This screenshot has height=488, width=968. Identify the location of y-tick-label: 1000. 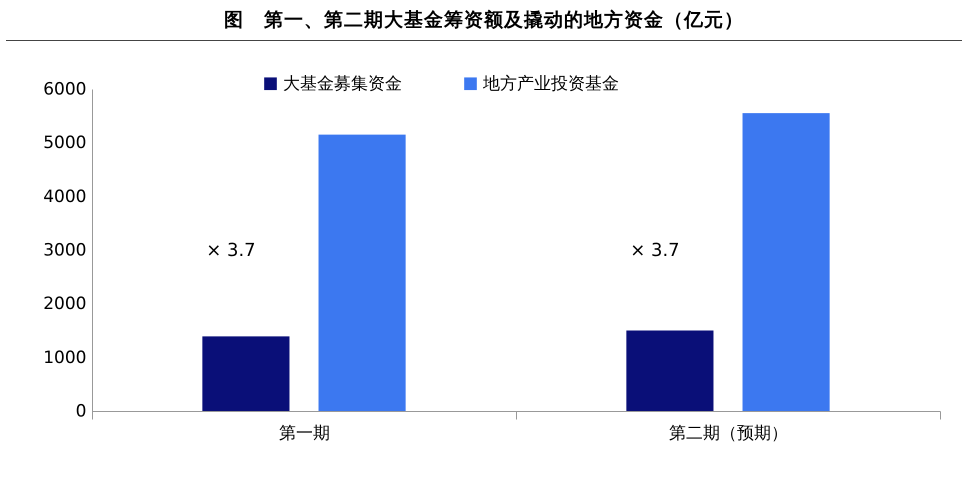
(64, 358).